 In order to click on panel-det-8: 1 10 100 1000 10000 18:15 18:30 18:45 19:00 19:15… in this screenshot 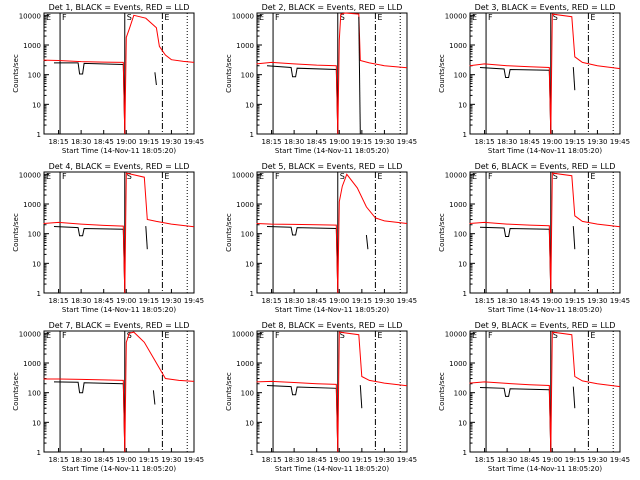, I will do `click(321, 397)`.